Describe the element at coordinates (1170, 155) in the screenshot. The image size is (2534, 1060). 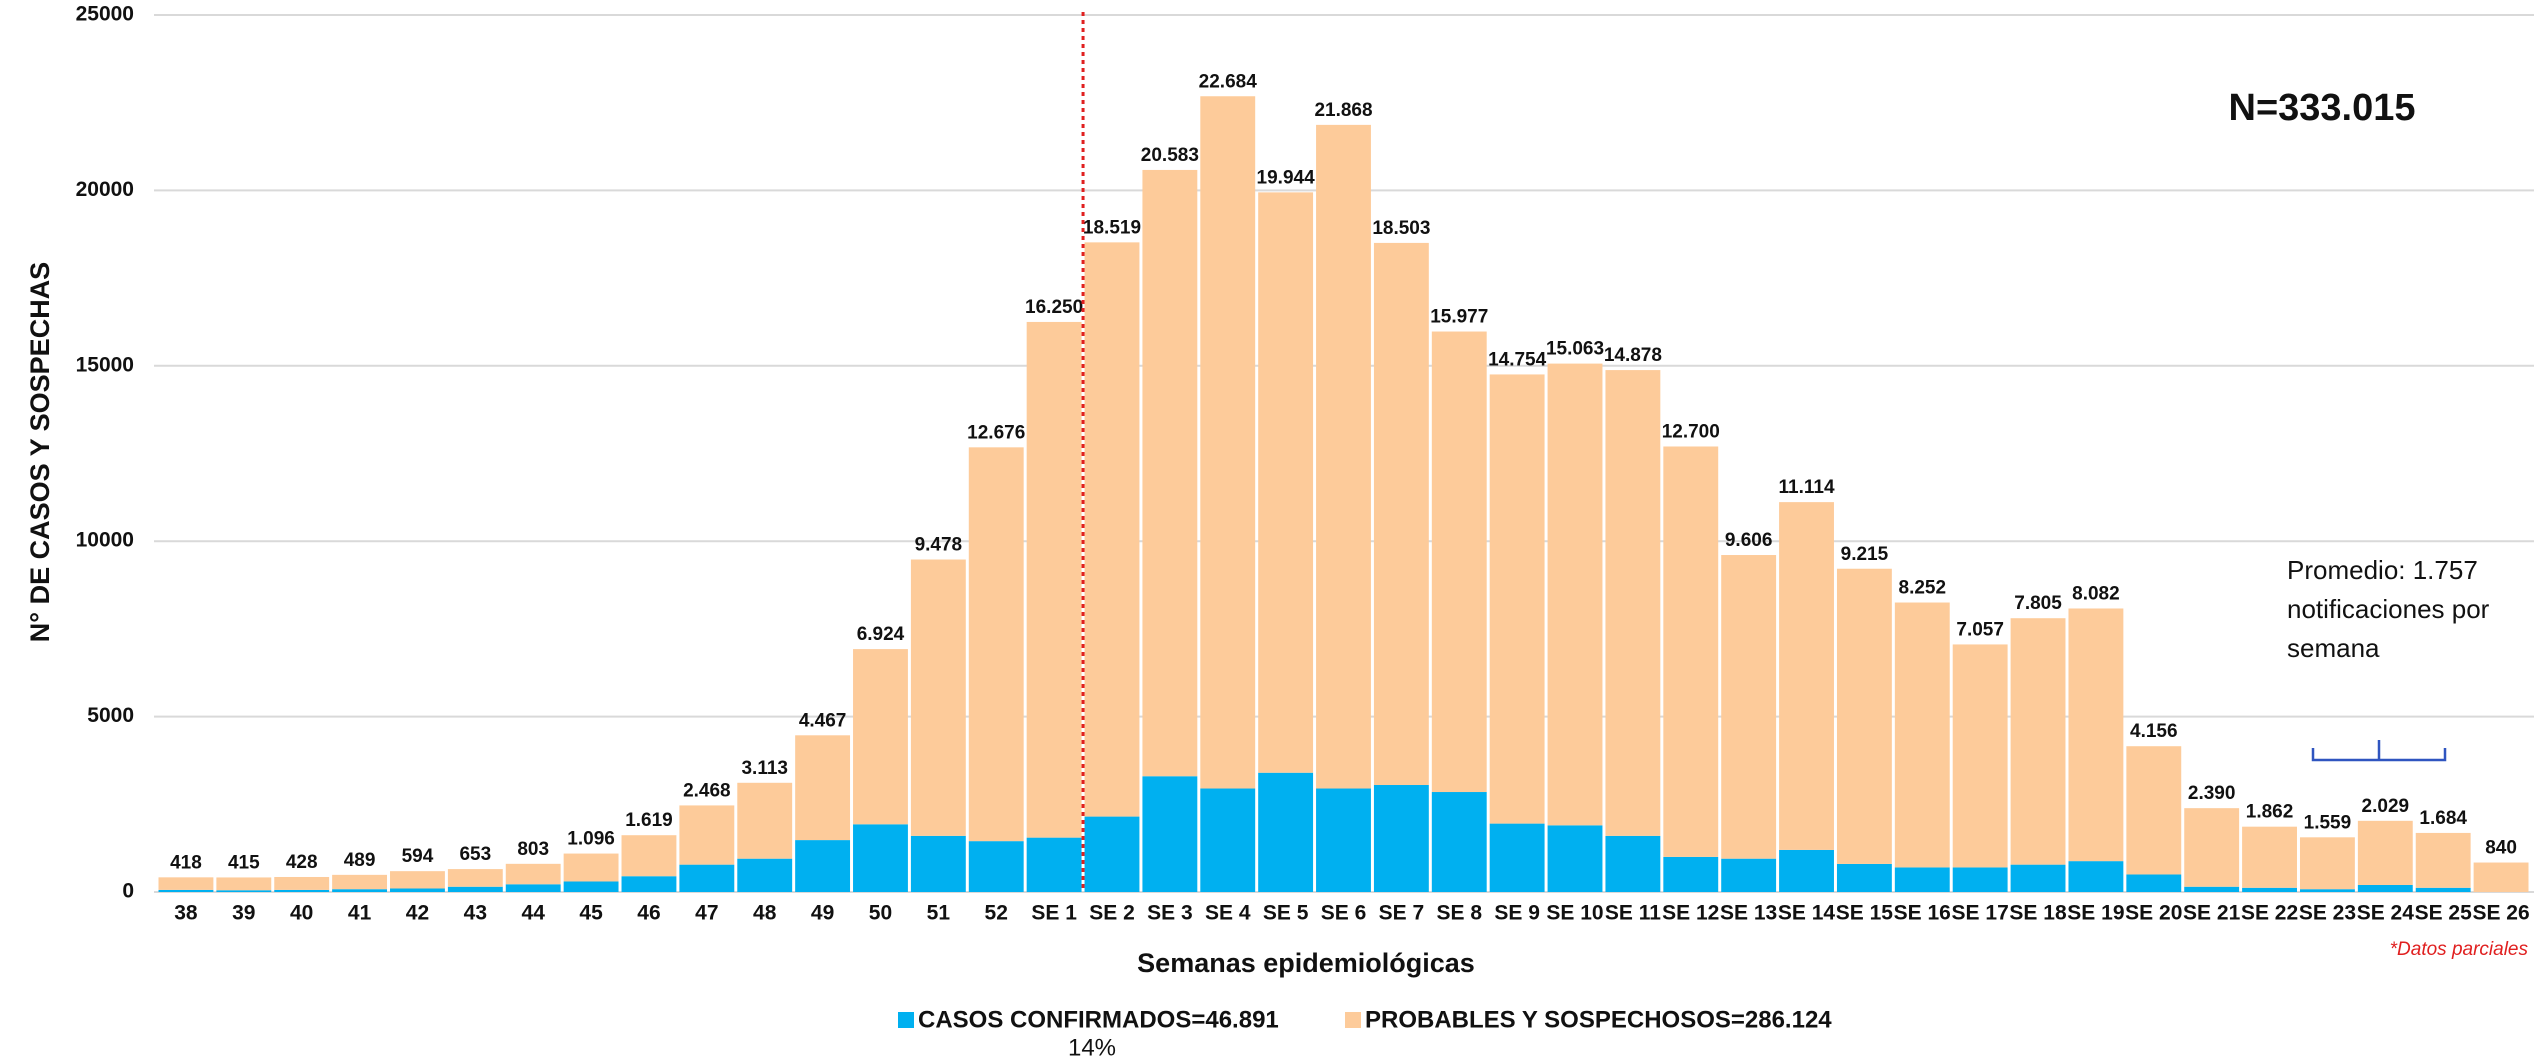
I see `total-label: 20.583` at that location.